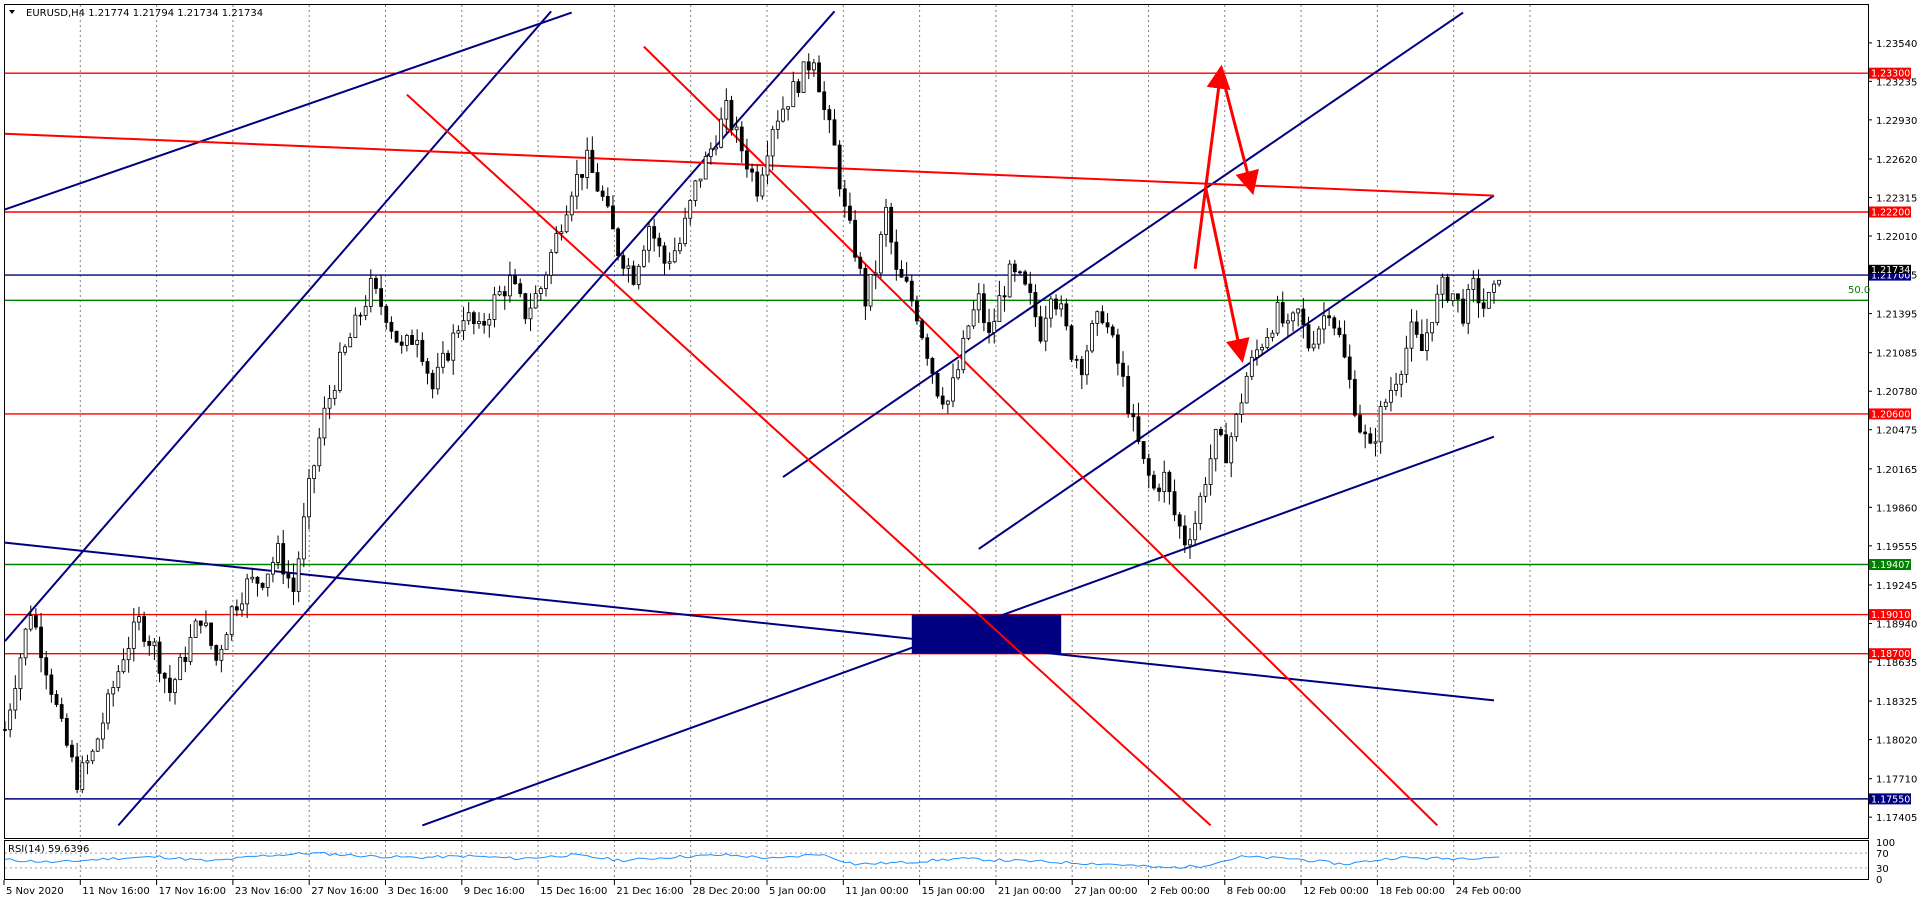  I want to click on y-tick-label: 1.20165, so click(1896, 470).